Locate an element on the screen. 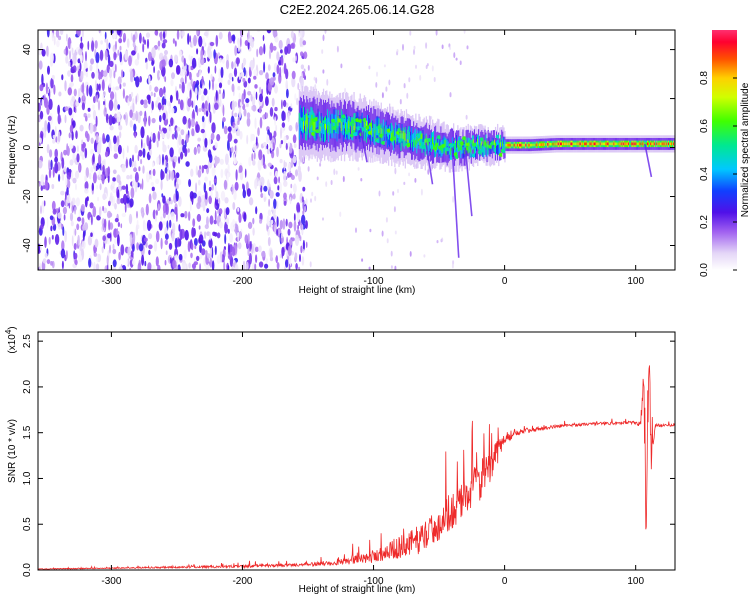 The height and width of the screenshot is (600, 750). spectrogram-y-tick-label: 0 is located at coordinates (27, 147).